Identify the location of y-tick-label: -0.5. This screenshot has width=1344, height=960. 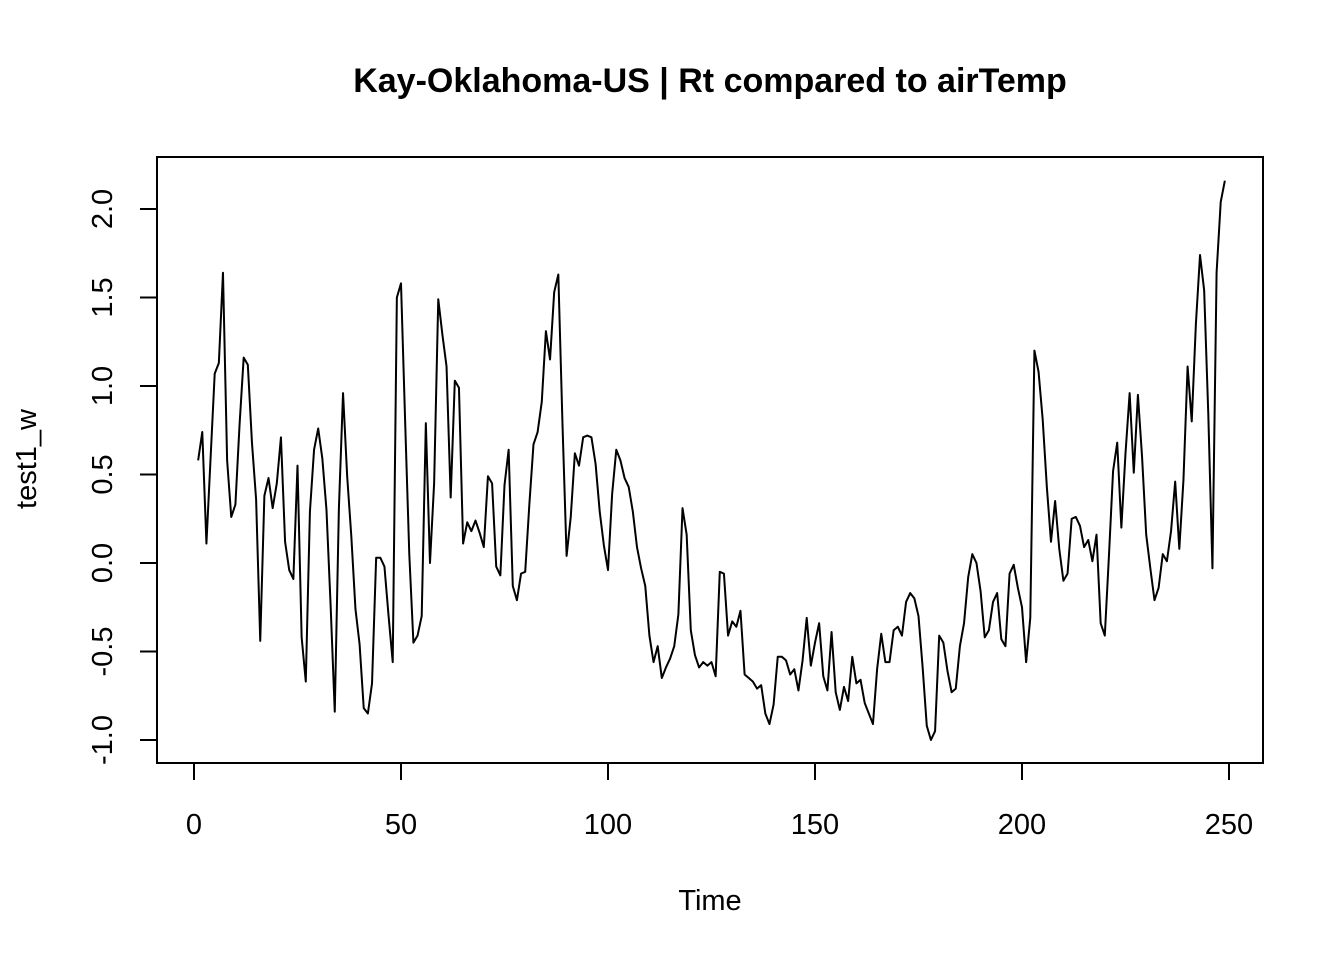
(103, 652).